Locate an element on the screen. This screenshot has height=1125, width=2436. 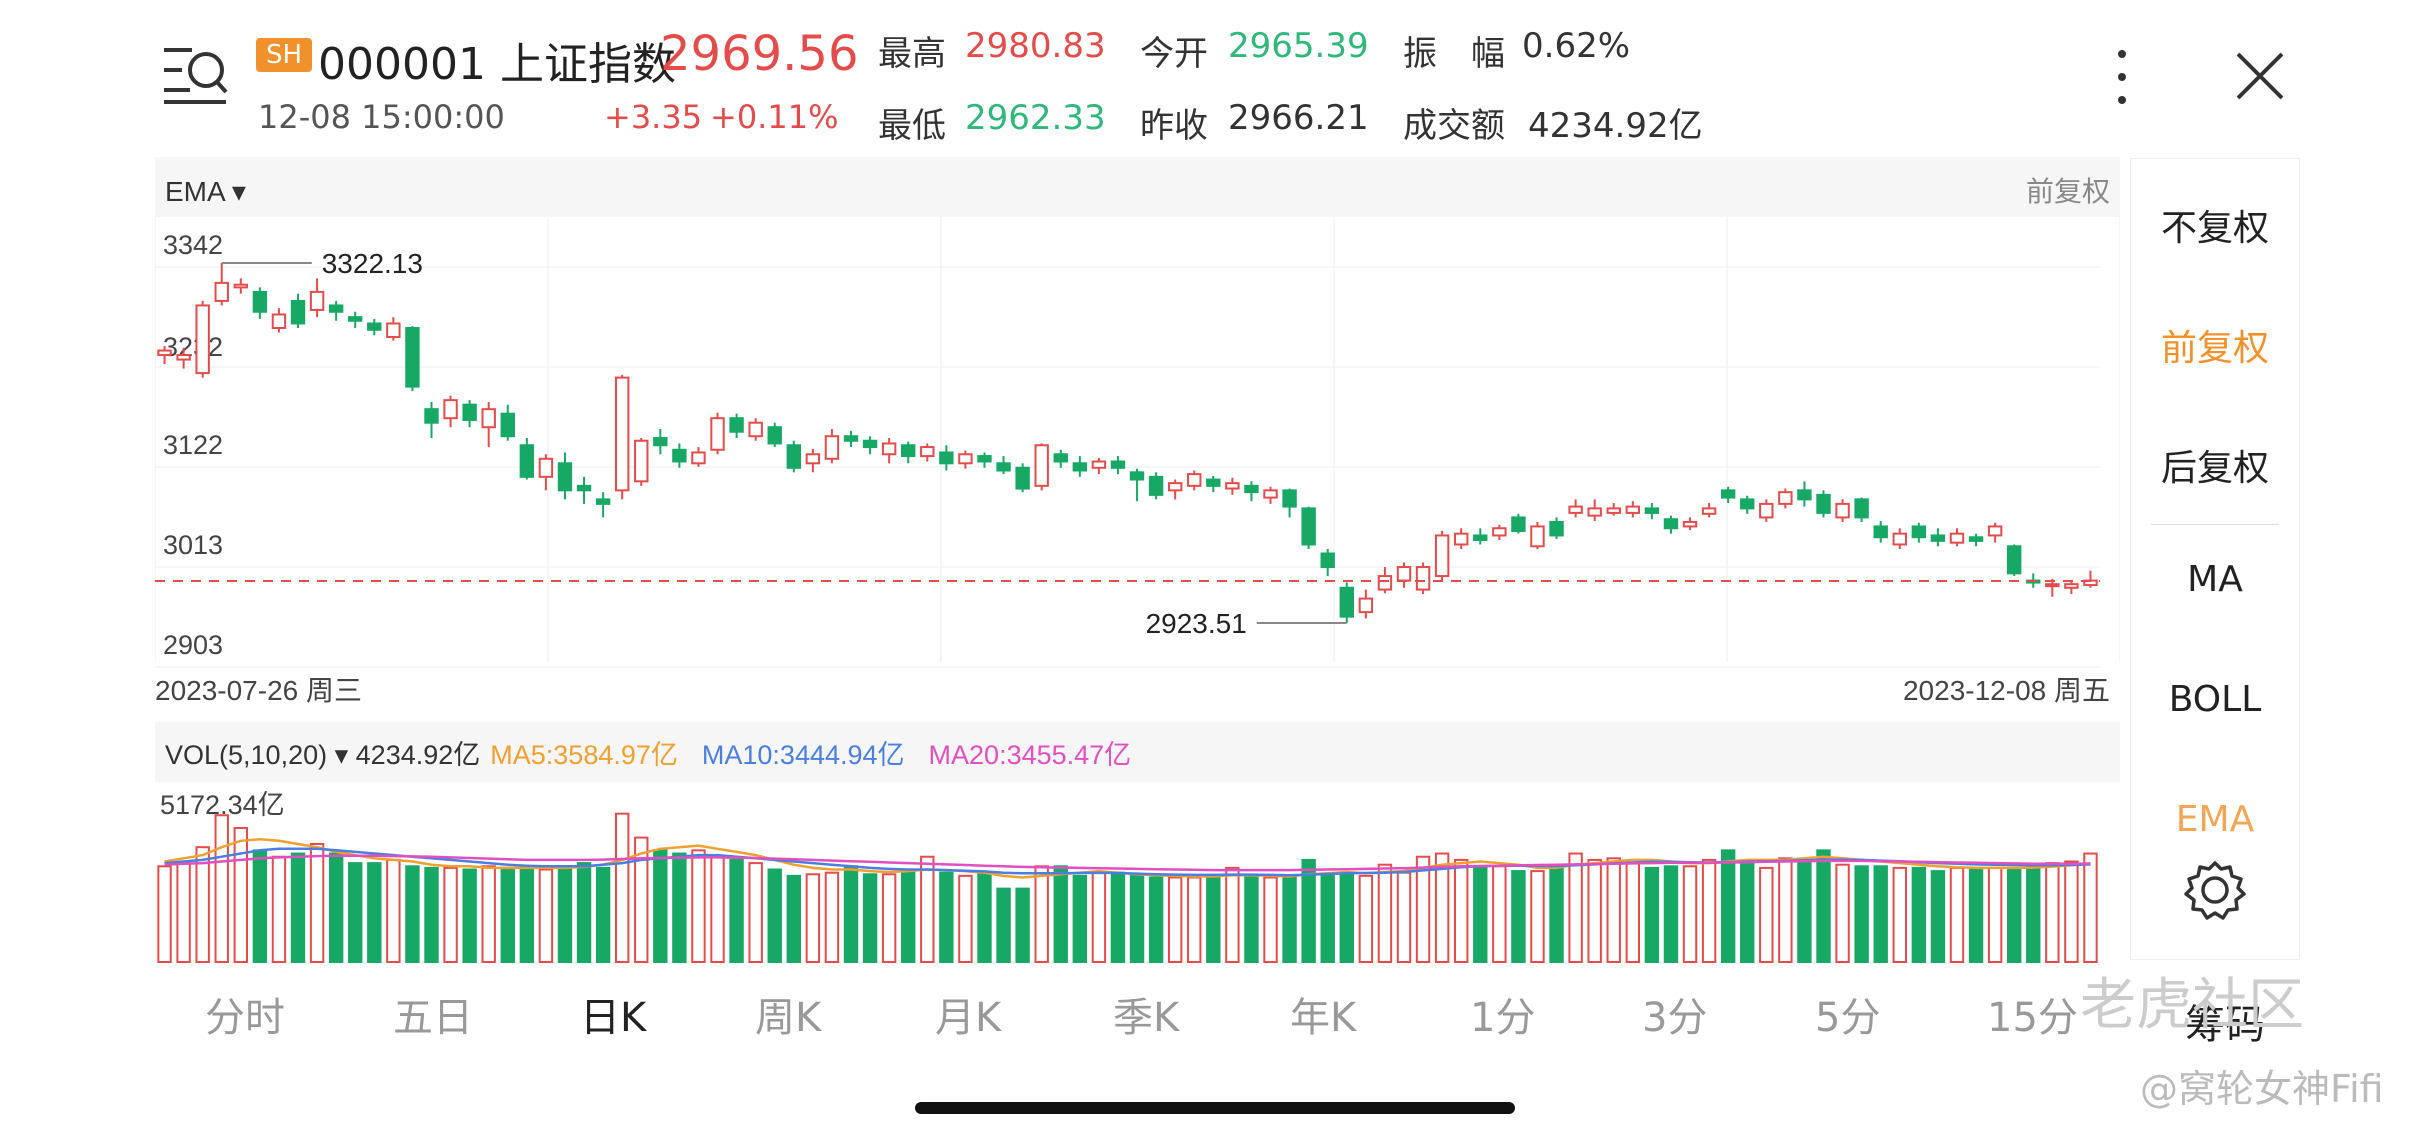
tab-3min: 3分 is located at coordinates (1675, 1018).